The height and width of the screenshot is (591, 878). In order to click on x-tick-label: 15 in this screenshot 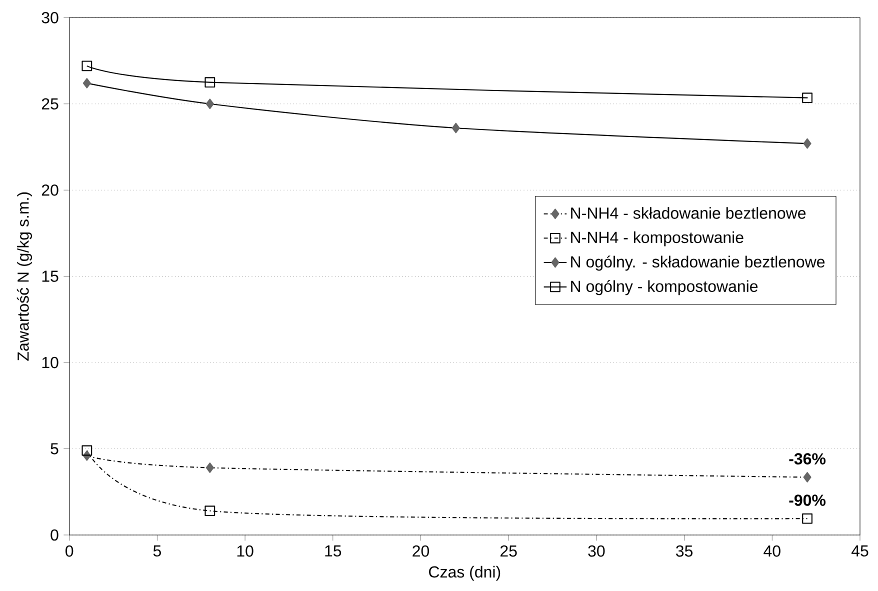, I will do `click(333, 551)`.